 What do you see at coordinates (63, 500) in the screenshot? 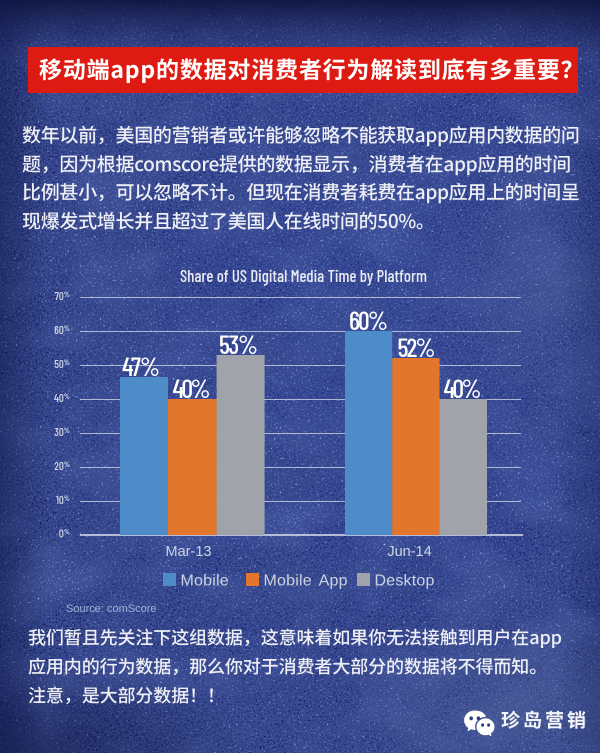
I see `svg-text: 10%` at bounding box center [63, 500].